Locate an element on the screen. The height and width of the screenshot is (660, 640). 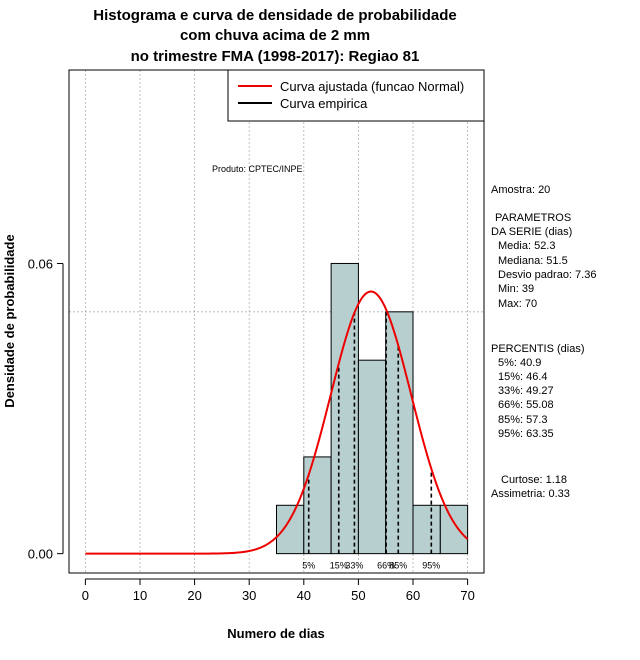
stat-parametros-sub: DA SERIE (dias) is located at coordinates (531, 232).